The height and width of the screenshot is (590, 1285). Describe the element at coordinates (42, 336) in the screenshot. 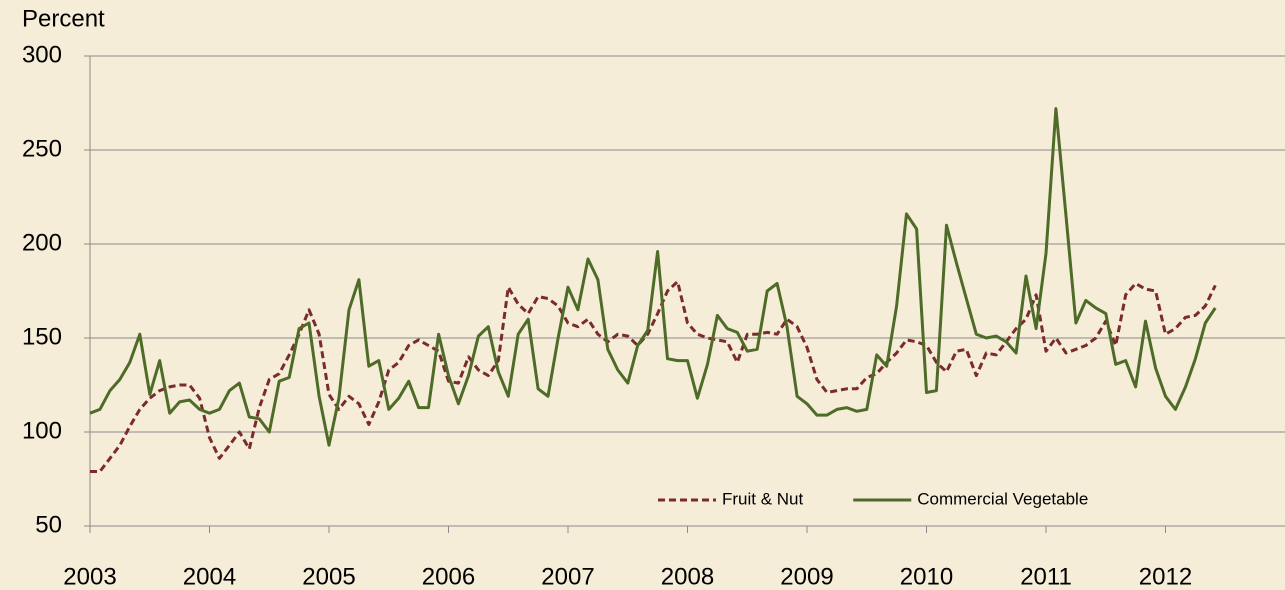

I see `y-tick-label: 150` at that location.